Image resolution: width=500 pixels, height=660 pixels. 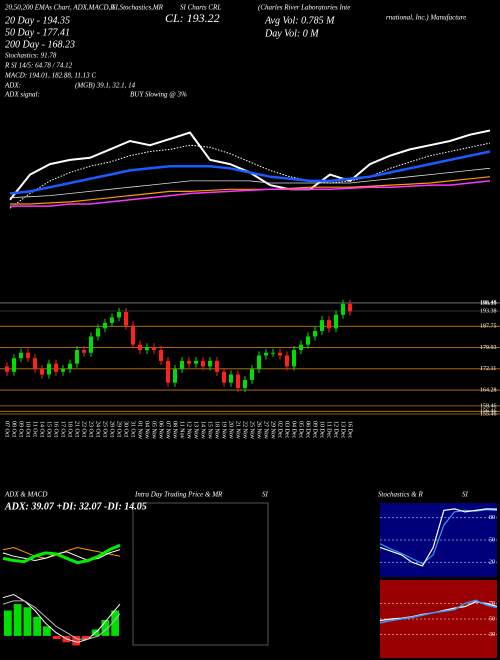 What do you see at coordinates (488, 369) in the screenshot?
I see `price-label: 172.11` at bounding box center [488, 369].